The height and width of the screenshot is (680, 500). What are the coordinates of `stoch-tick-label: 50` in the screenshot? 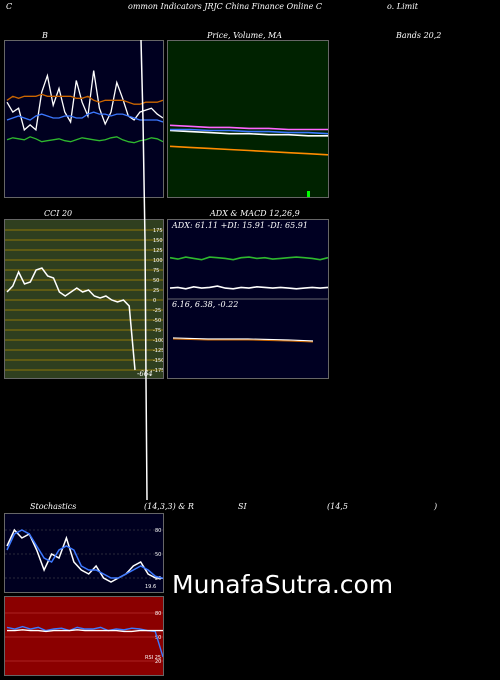 It's located at (158, 555).